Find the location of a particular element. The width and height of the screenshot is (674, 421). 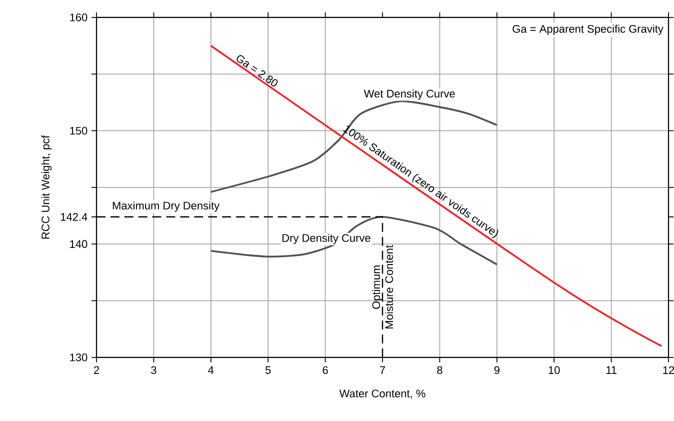

line-series is located at coordinates (354, 146).